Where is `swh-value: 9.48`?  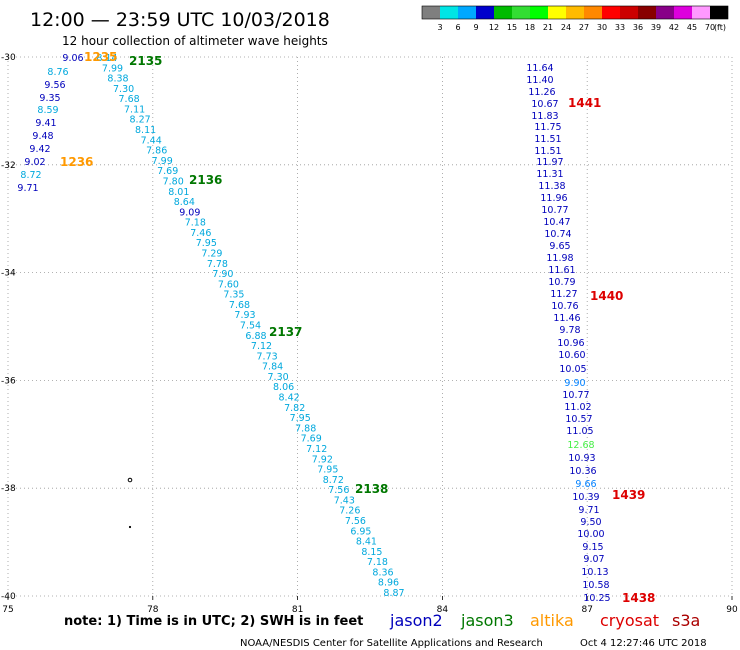
swh-value: 9.48 is located at coordinates (42, 136).